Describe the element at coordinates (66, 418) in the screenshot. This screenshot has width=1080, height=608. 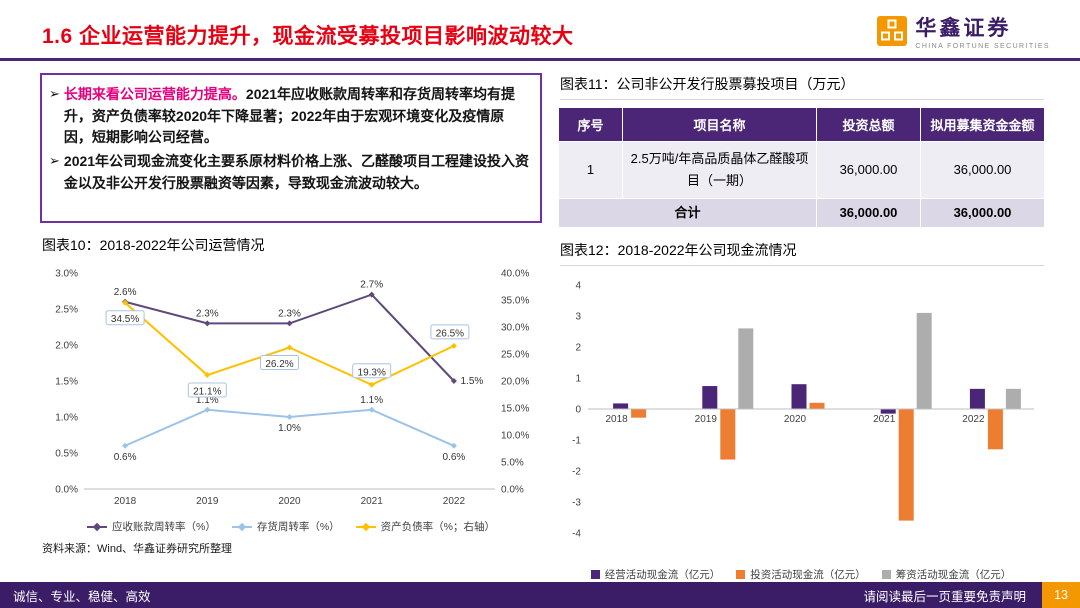
I see `svg-text: 1.0%` at that location.